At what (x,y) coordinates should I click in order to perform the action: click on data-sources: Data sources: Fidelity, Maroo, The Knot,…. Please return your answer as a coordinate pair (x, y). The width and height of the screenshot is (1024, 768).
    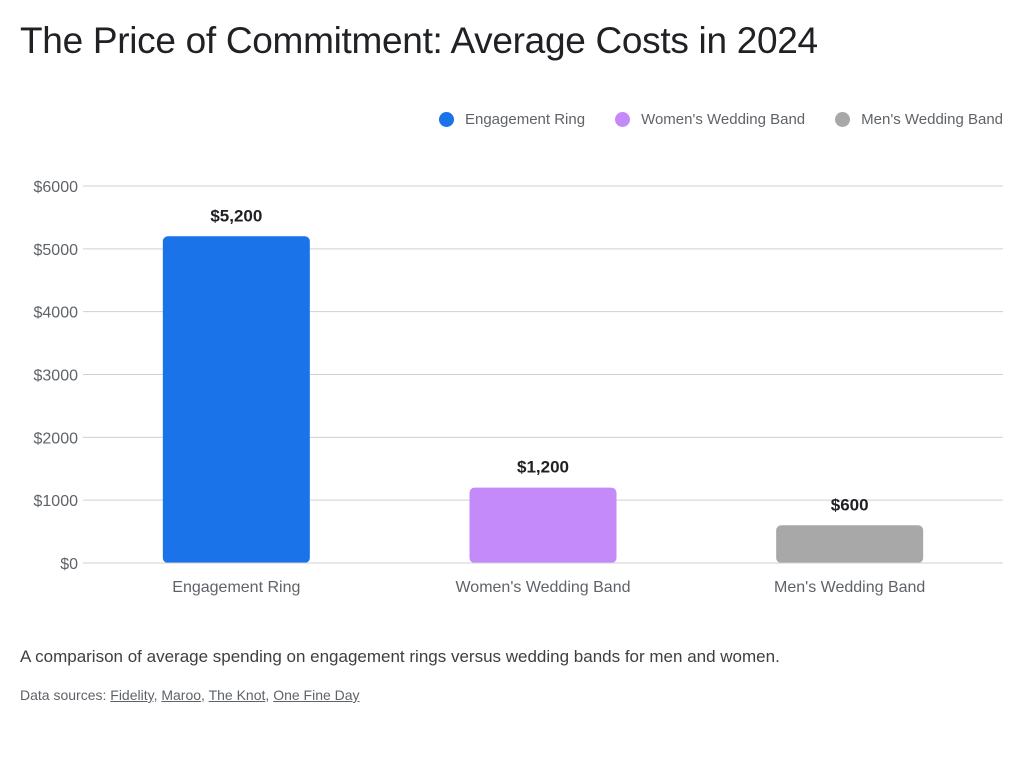
    Looking at the image, I should click on (190, 695).